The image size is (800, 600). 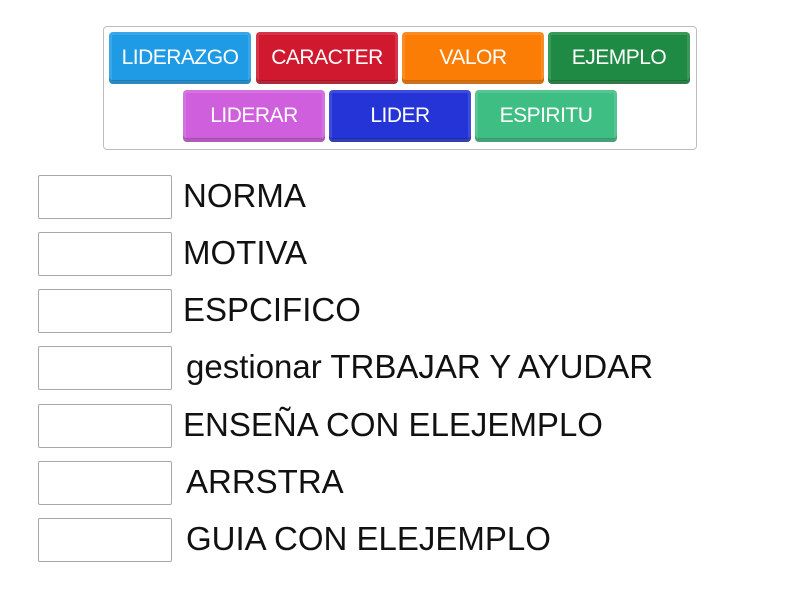 I want to click on tile-espiritu: ESPIRITU, so click(x=546, y=116).